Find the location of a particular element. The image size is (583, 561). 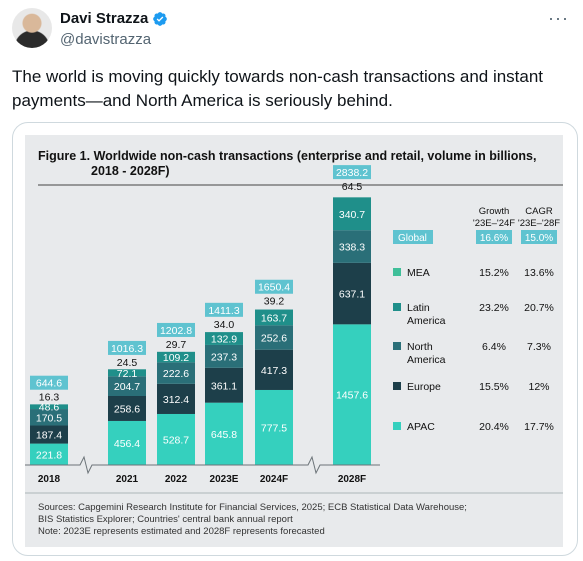

bar-latin-america-2022 is located at coordinates (176, 357).